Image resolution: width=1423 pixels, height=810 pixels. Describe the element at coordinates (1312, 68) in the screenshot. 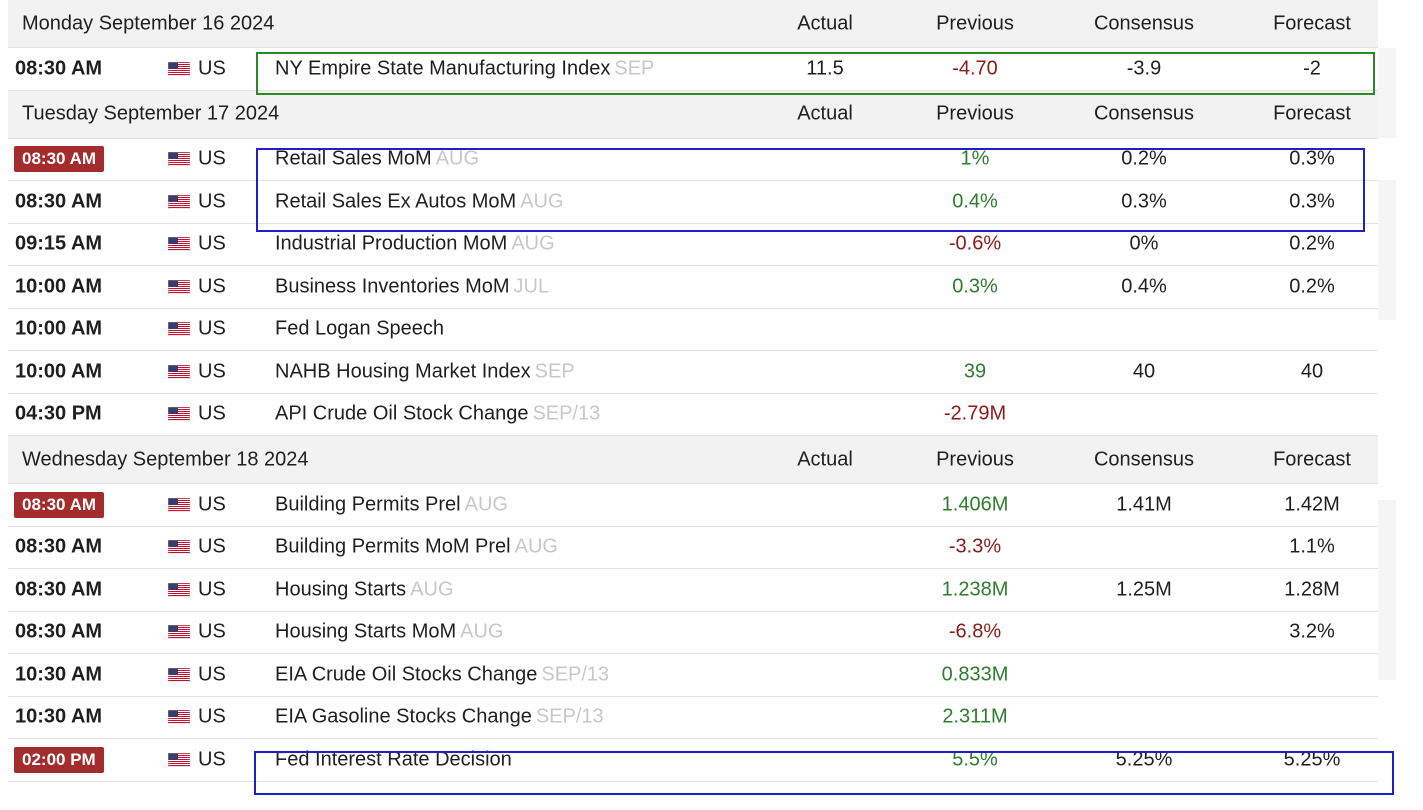

I see `event-forecast: -2` at that location.